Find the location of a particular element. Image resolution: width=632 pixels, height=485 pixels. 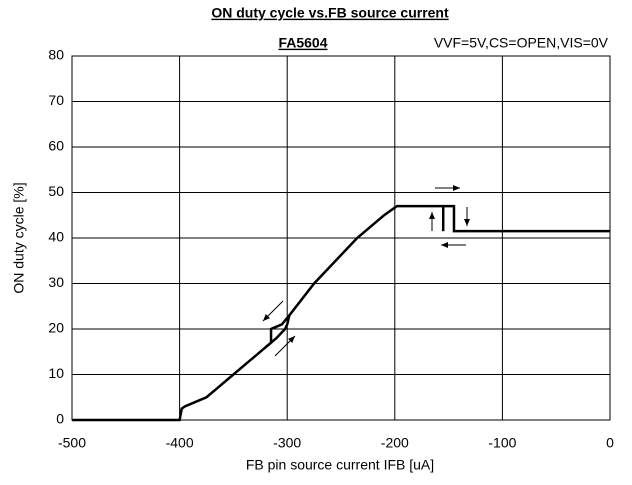

y-tick-label: 80 is located at coordinates (56, 55).